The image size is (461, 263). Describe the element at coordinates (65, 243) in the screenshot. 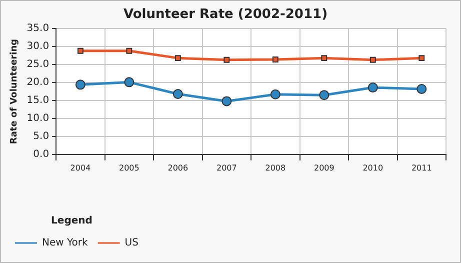

I see `legend-label: New York` at that location.